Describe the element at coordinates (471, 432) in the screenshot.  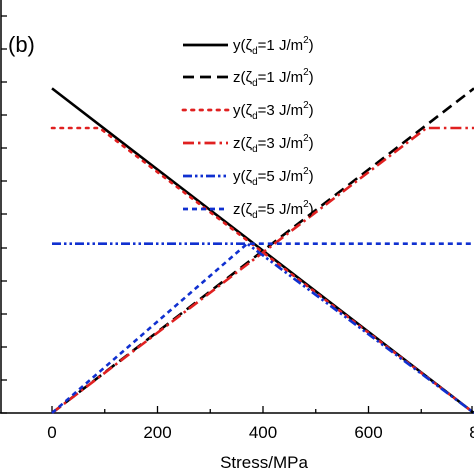
I see `x-tick-label-4: 8` at that location.